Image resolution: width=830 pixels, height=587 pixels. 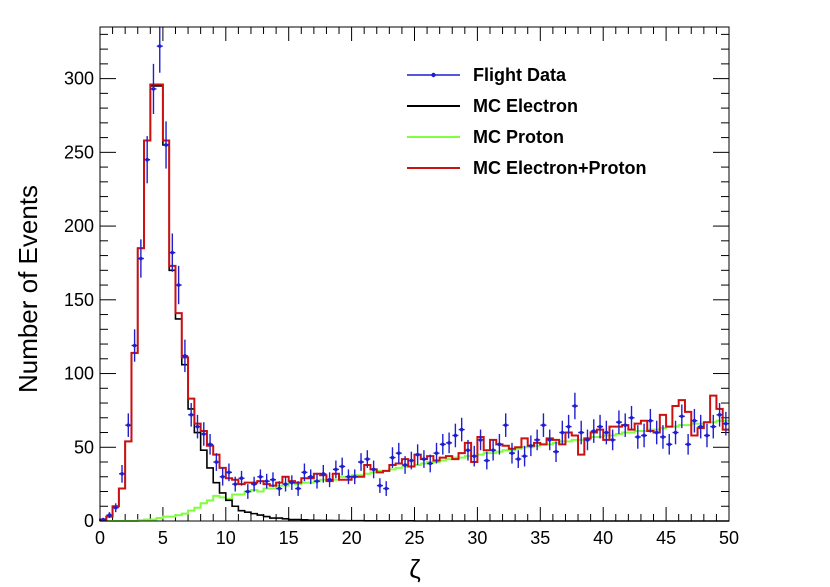 I want to click on x-tick-label: 30, so click(x=477, y=538).